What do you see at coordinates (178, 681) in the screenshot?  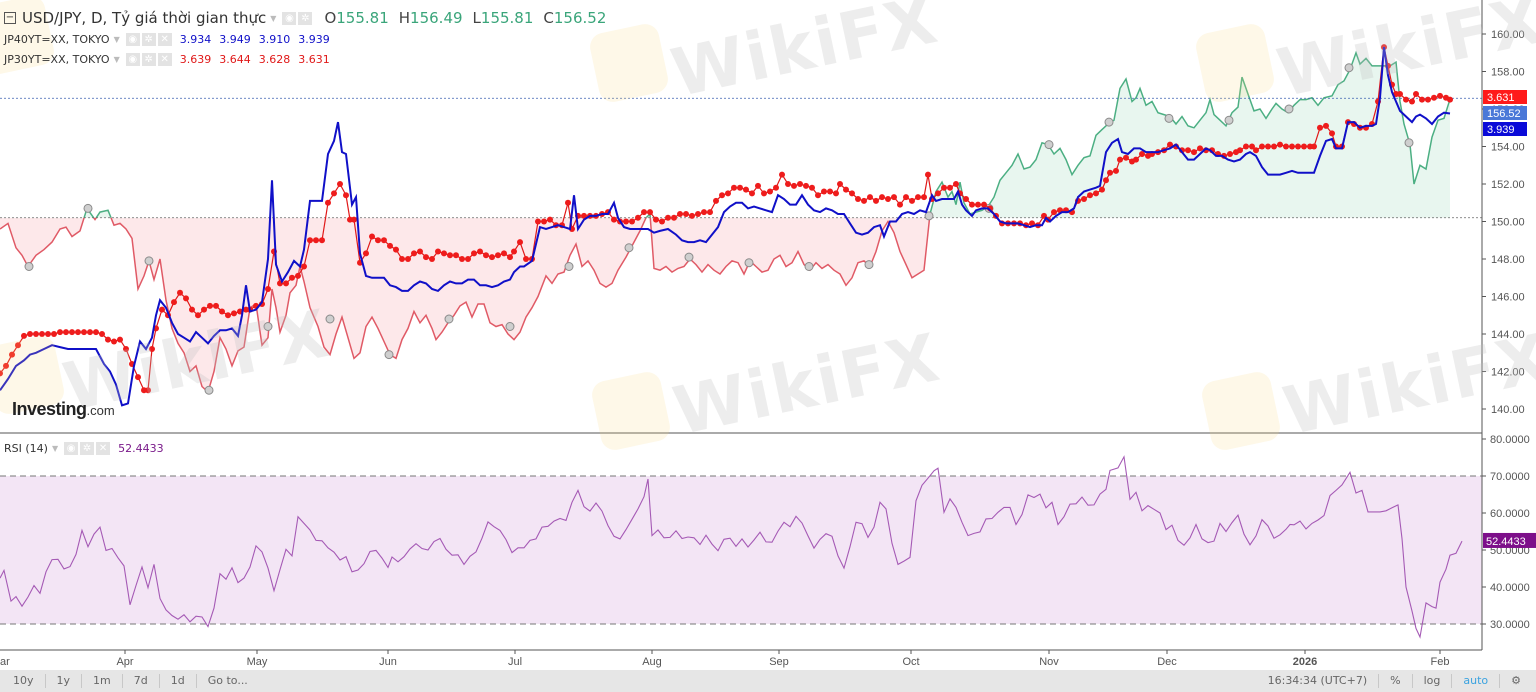 I see `range-1d-button: 1d` at bounding box center [178, 681].